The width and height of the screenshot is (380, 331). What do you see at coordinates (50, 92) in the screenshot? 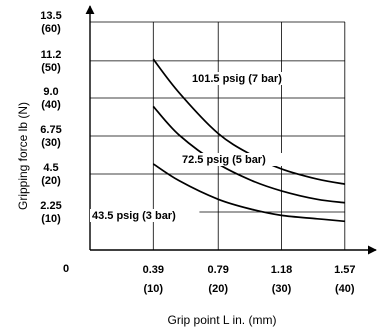
I see `y-tick-label: 9.0` at bounding box center [50, 92].